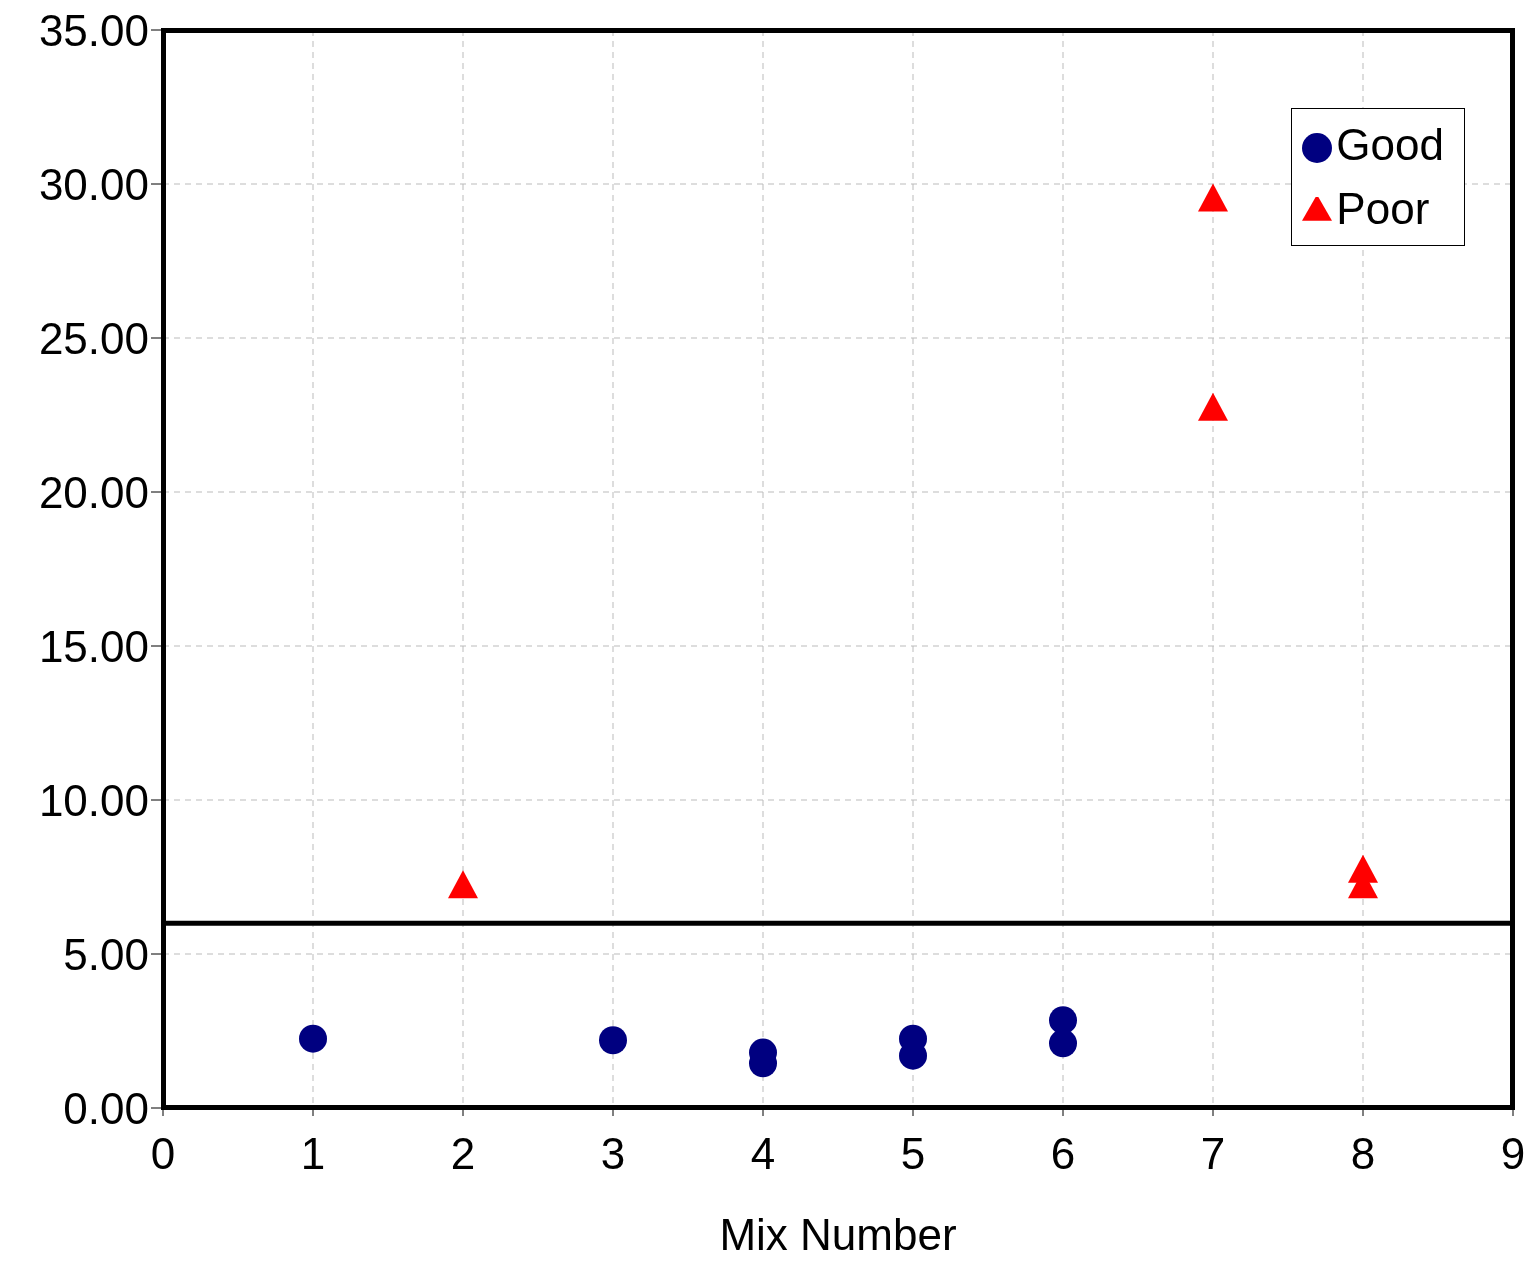 Image resolution: width=1533 pixels, height=1266 pixels. What do you see at coordinates (93, 800) in the screenshot?
I see `y-tick-label: 10.00` at bounding box center [93, 800].